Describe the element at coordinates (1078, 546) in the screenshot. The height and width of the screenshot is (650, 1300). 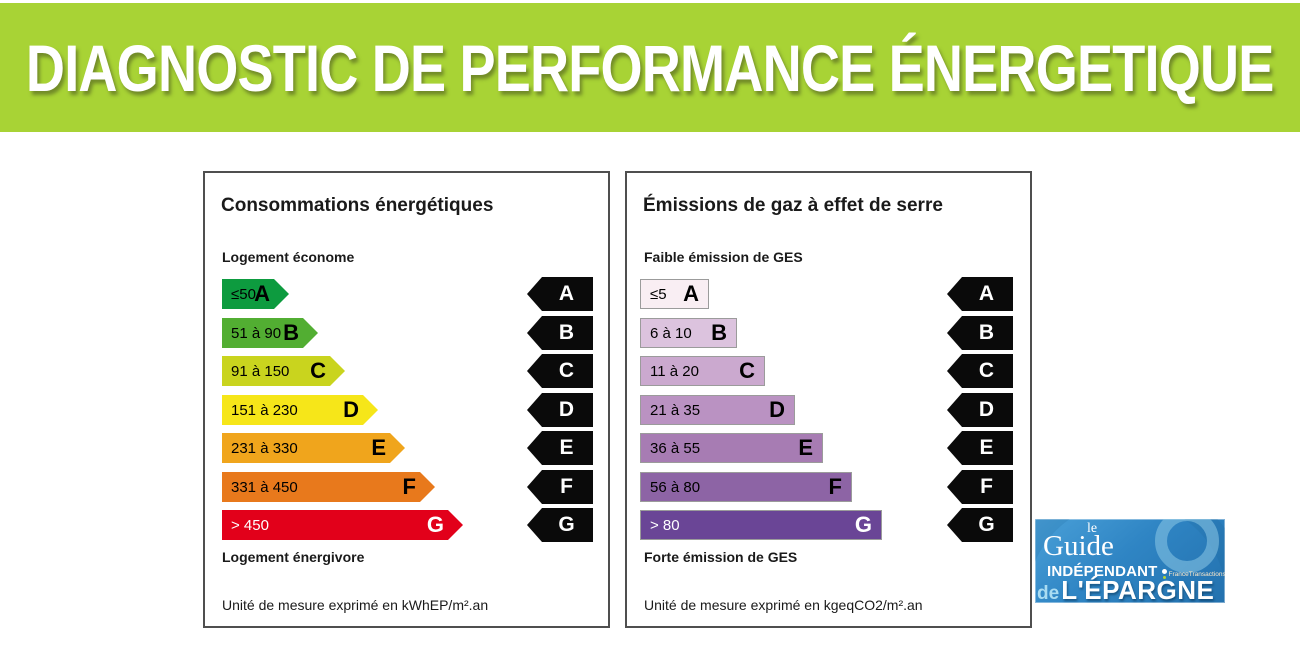
I see `logo-word-guide: Guide` at that location.